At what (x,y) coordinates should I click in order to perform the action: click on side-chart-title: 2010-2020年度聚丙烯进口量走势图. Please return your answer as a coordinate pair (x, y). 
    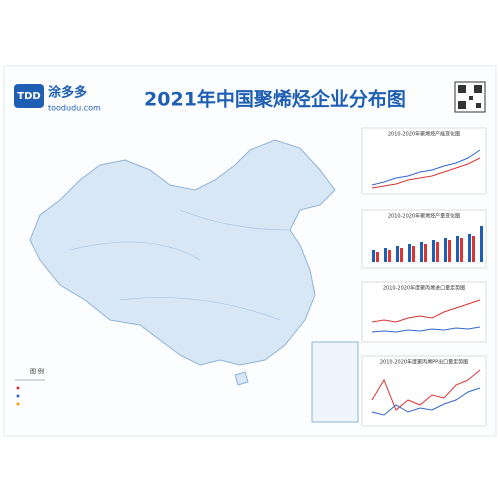
    Looking at the image, I should click on (424, 288).